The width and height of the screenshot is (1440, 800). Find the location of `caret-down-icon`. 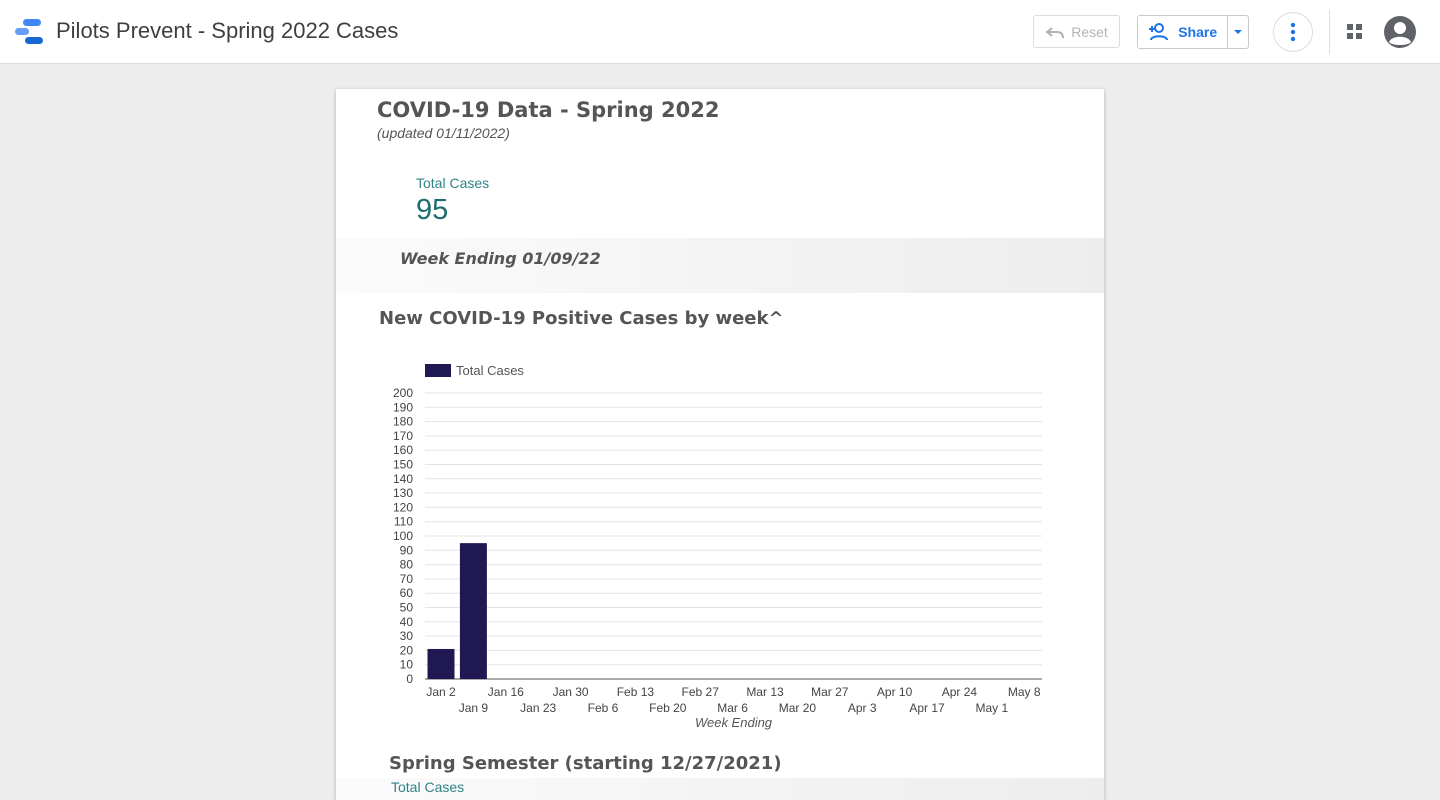

caret-down-icon is located at coordinates (1238, 32).